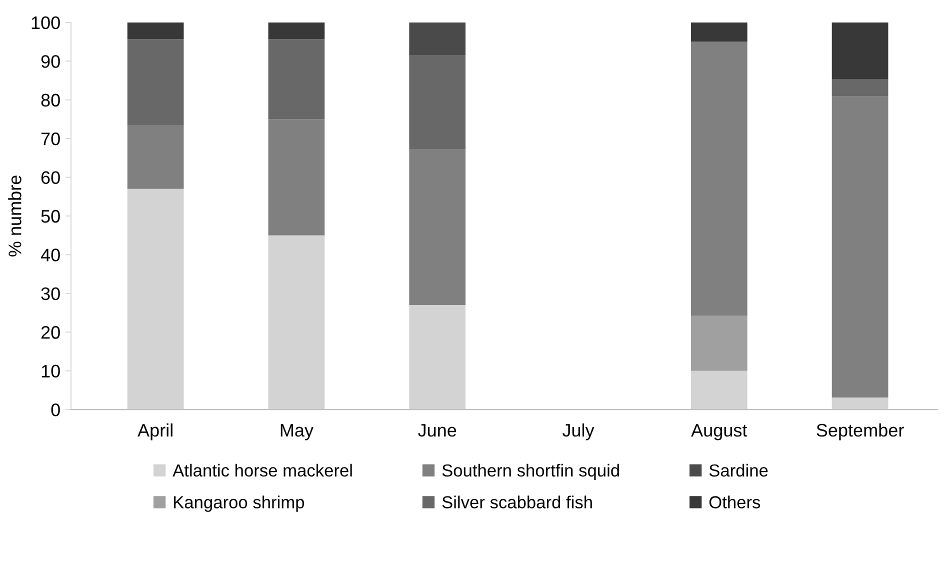 The image size is (947, 561). I want to click on legend-label: Others, so click(734, 502).